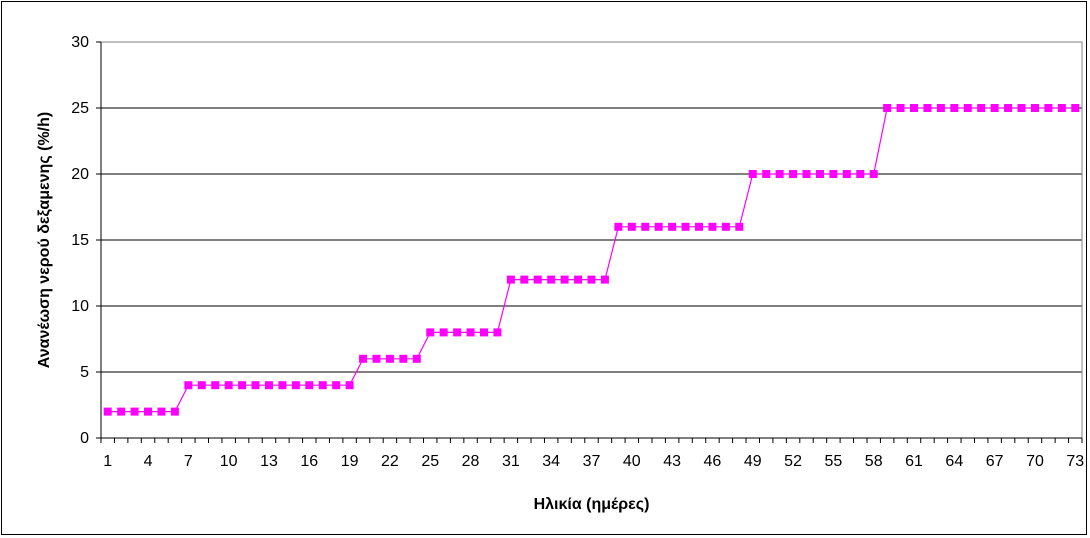 Image resolution: width=1090 pixels, height=538 pixels. What do you see at coordinates (874, 461) in the screenshot?
I see `x-tick-label: 58` at bounding box center [874, 461].